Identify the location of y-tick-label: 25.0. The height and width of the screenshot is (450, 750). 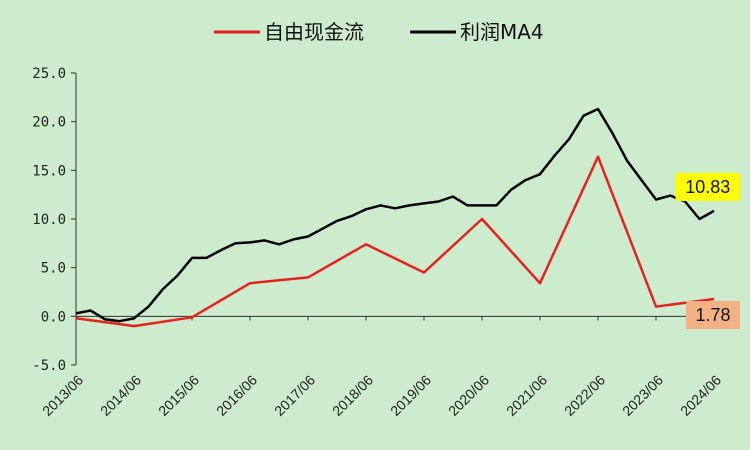
(49, 74).